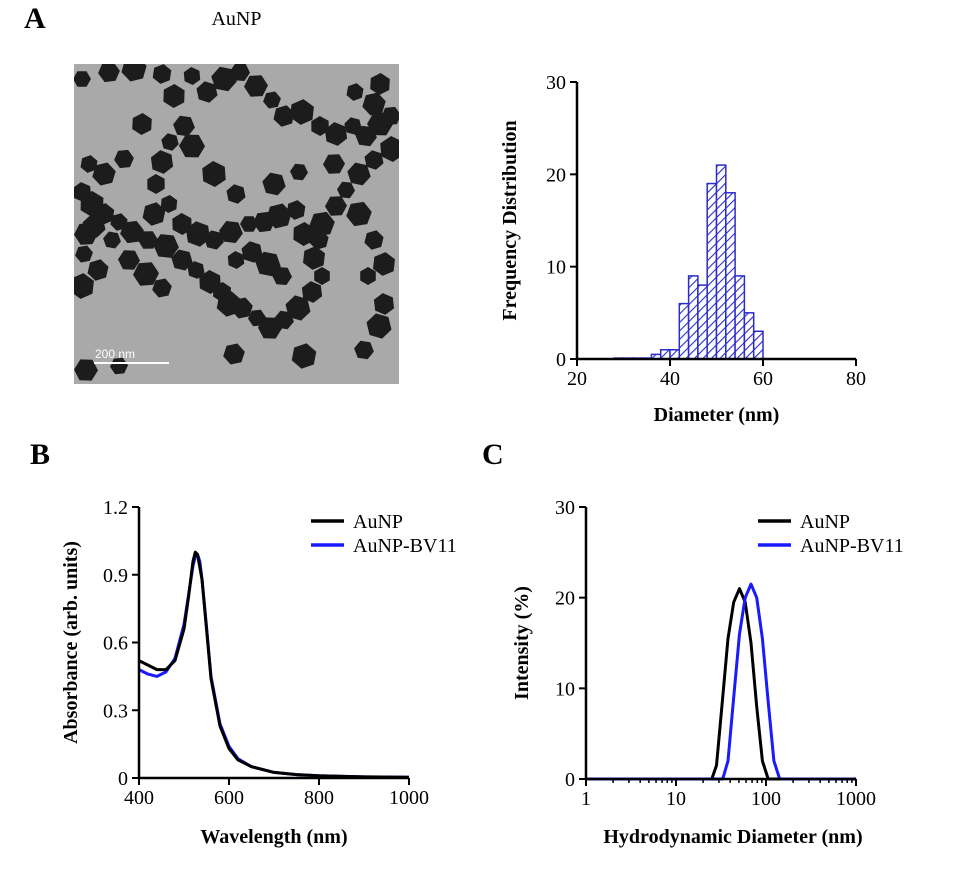  What do you see at coordinates (676, 799) in the screenshot?
I see `x-tick-label: 10` at bounding box center [676, 799].